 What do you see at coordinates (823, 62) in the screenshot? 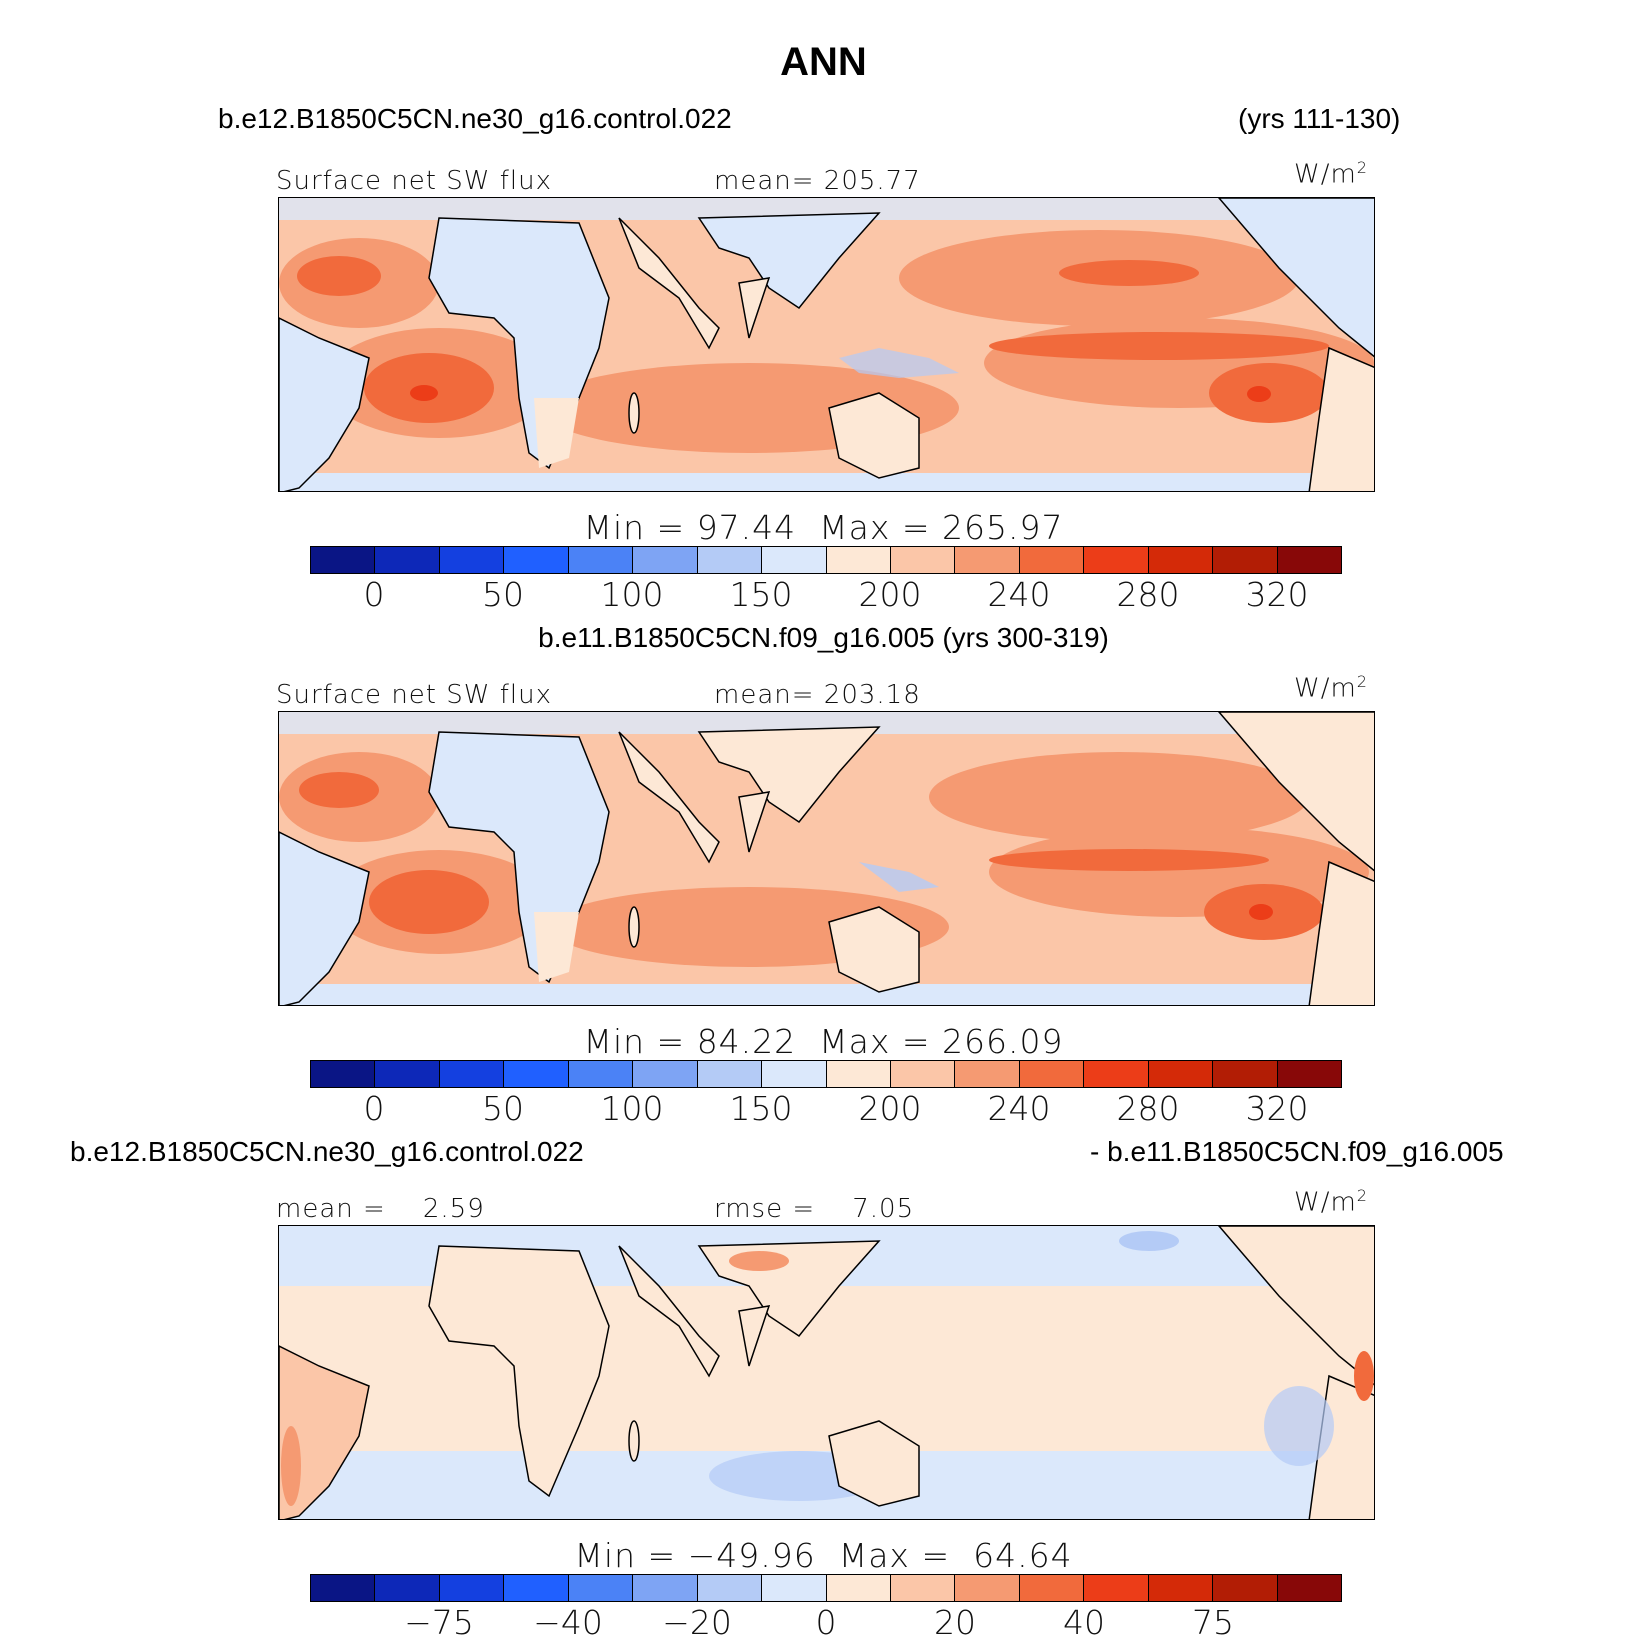
I see `figure-title: ANN` at bounding box center [823, 62].